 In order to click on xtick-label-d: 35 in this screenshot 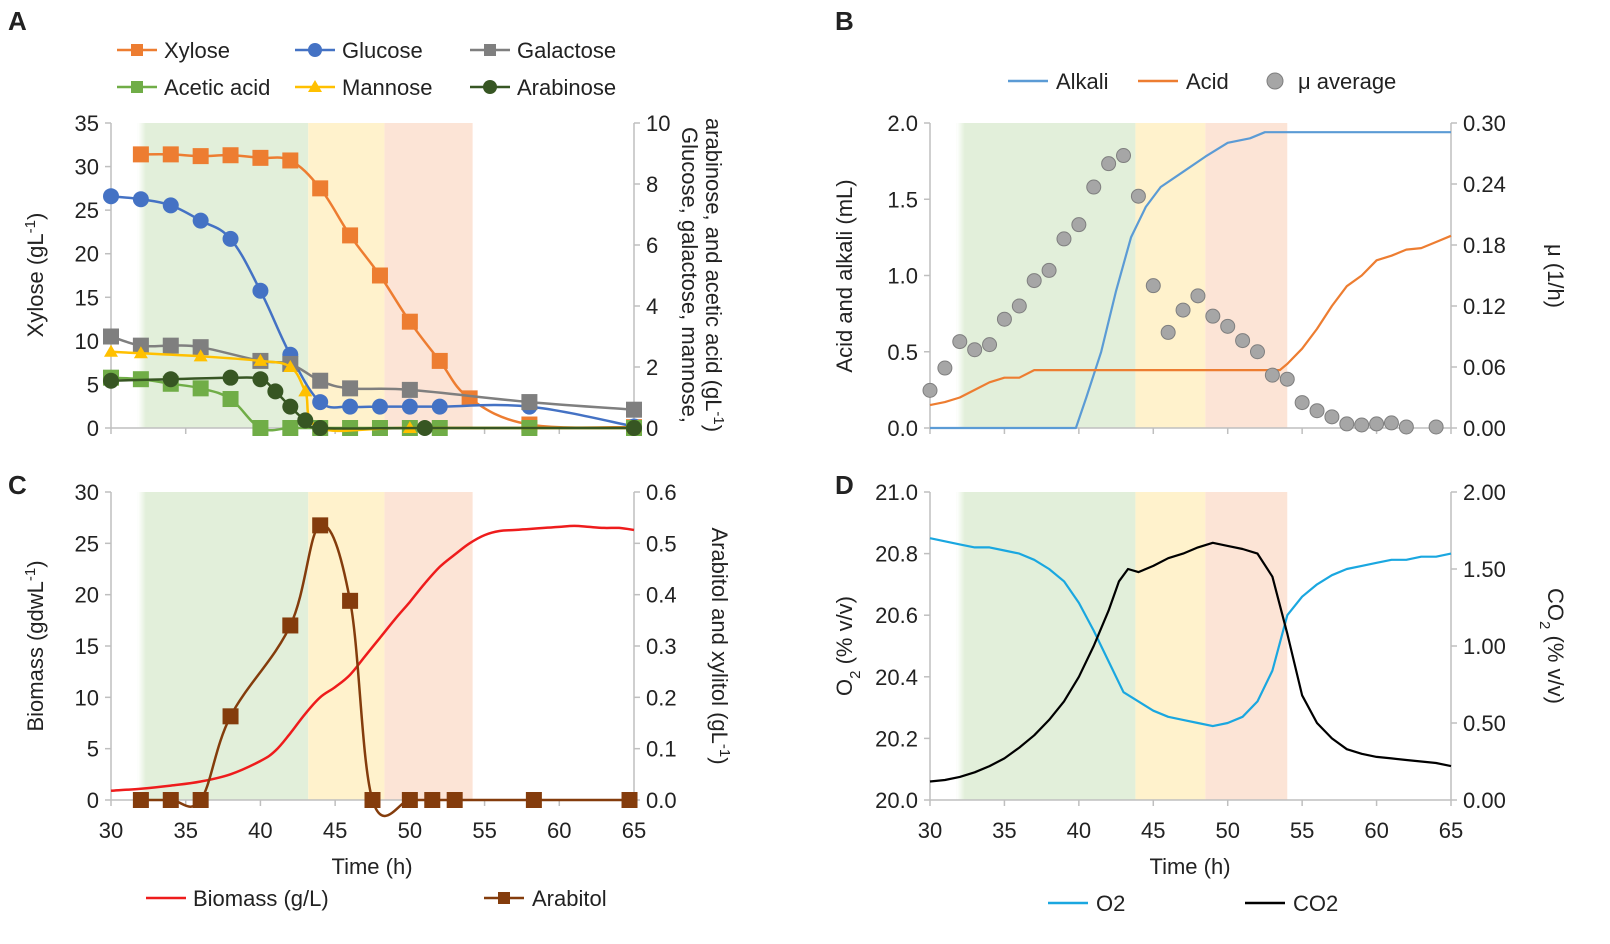, I will do `click(1004, 830)`.